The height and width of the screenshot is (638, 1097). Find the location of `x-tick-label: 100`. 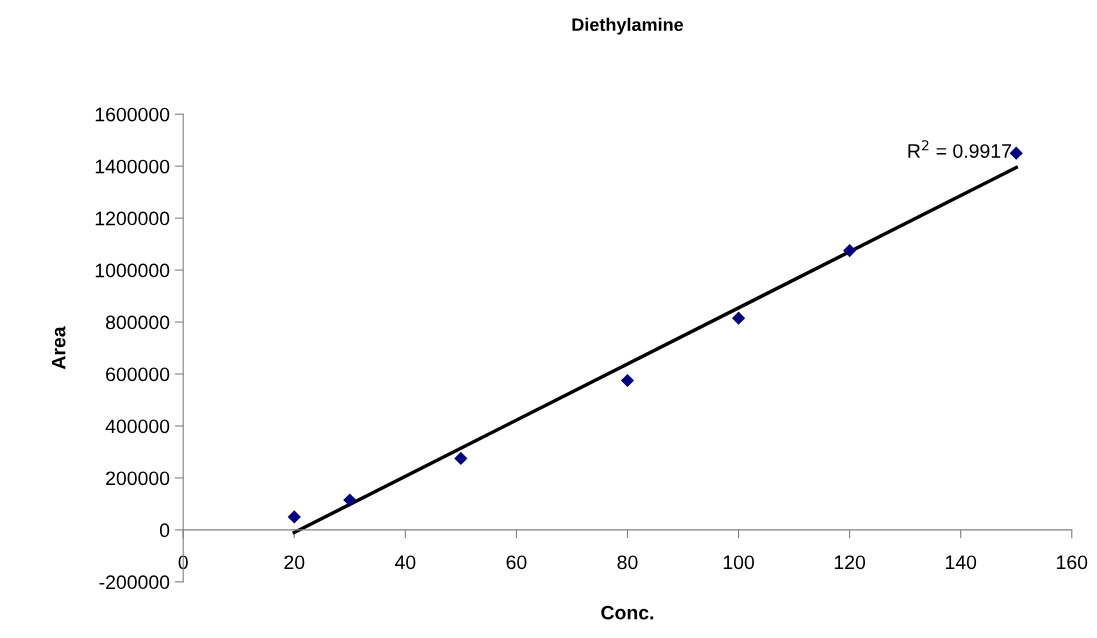

x-tick-label: 100 is located at coordinates (739, 562).